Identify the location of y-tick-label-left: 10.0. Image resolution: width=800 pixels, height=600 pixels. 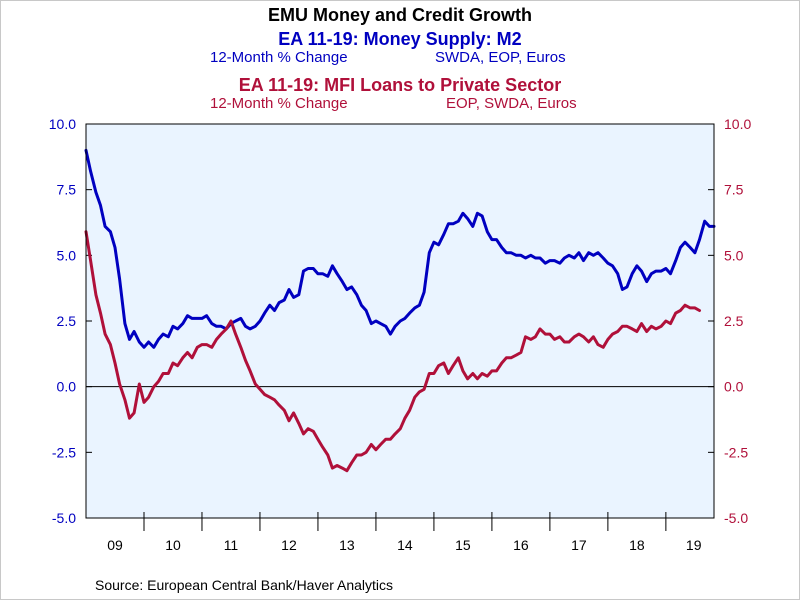
(62, 124).